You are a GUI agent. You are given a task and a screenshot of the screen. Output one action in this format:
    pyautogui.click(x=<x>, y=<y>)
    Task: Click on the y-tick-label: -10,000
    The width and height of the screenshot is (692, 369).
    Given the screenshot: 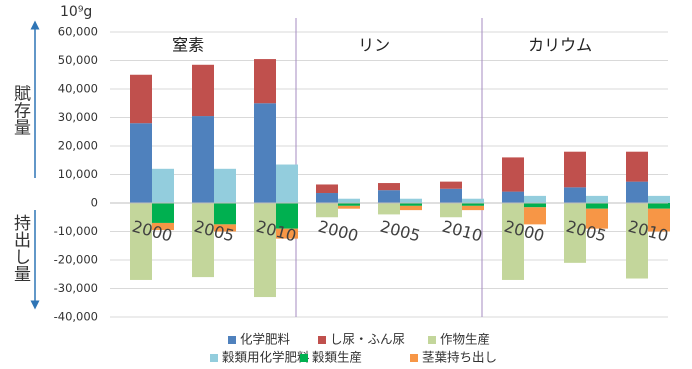 What is the action you would take?
    pyautogui.click(x=76, y=231)
    